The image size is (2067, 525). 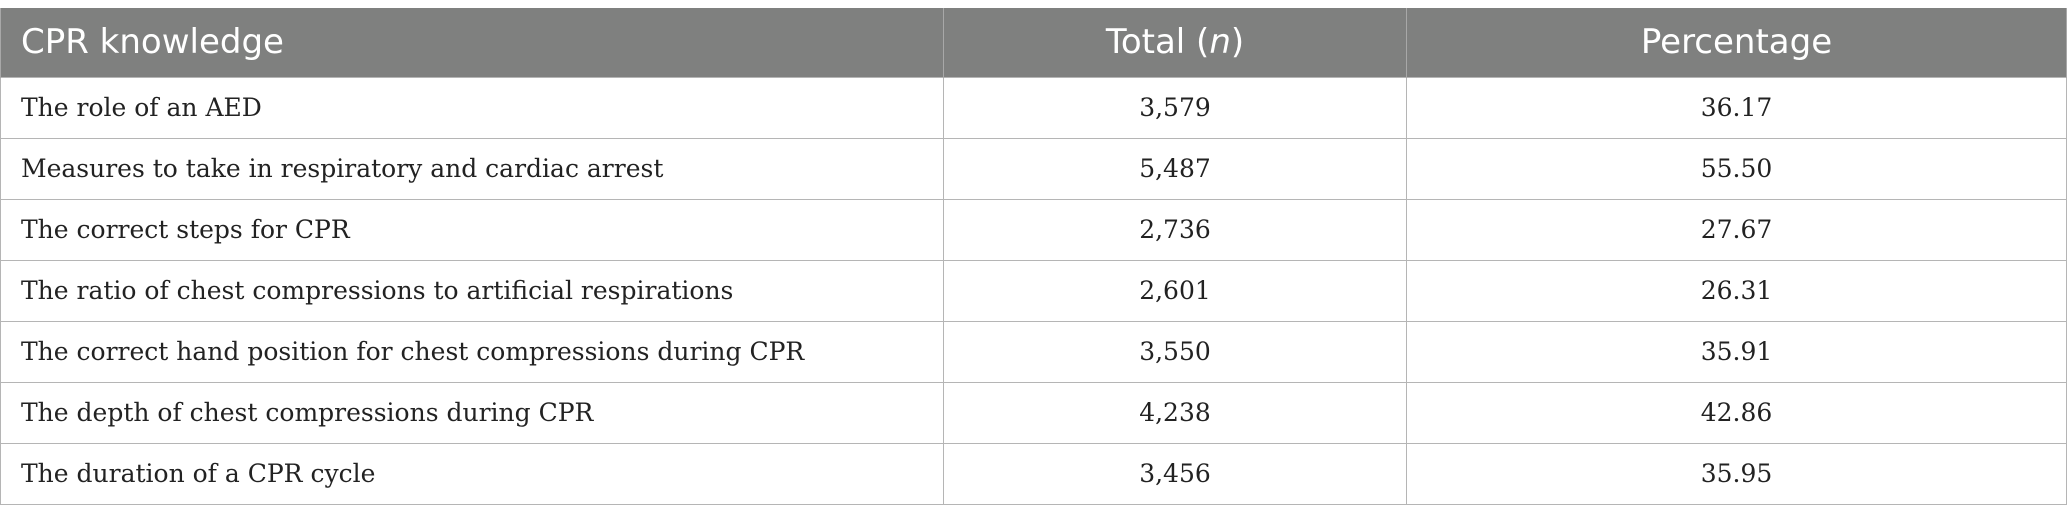 I want to click on header-total-suffix: ), so click(x=1237, y=42).